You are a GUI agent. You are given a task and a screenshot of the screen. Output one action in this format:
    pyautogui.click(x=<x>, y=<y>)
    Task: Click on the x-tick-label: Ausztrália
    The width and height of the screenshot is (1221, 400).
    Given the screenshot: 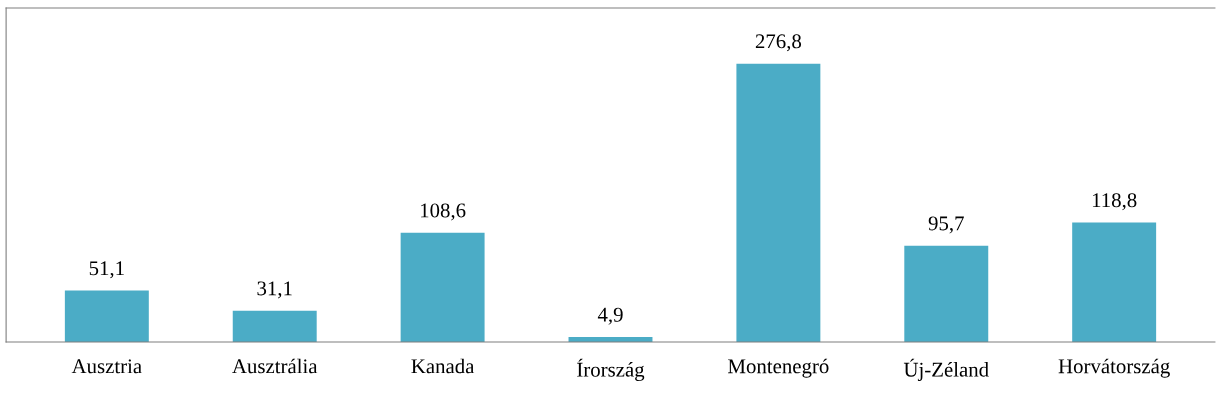 What is the action you would take?
    pyautogui.click(x=275, y=366)
    